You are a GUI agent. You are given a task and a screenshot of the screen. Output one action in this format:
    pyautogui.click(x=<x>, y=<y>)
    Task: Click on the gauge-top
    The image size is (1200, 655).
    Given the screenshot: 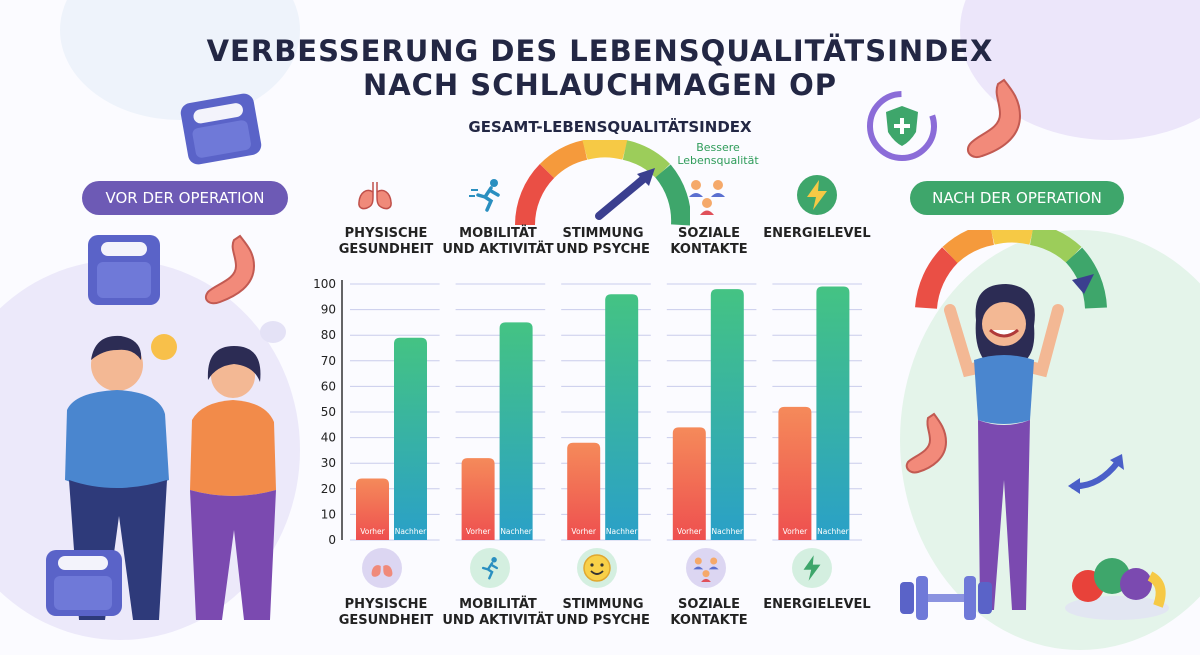 What is the action you would take?
    pyautogui.click(x=602, y=183)
    